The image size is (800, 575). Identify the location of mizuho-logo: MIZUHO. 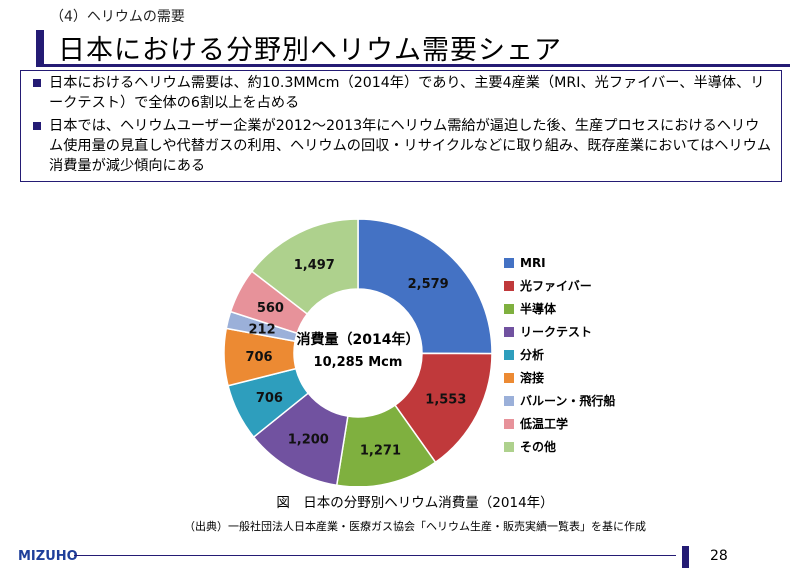
(48, 556).